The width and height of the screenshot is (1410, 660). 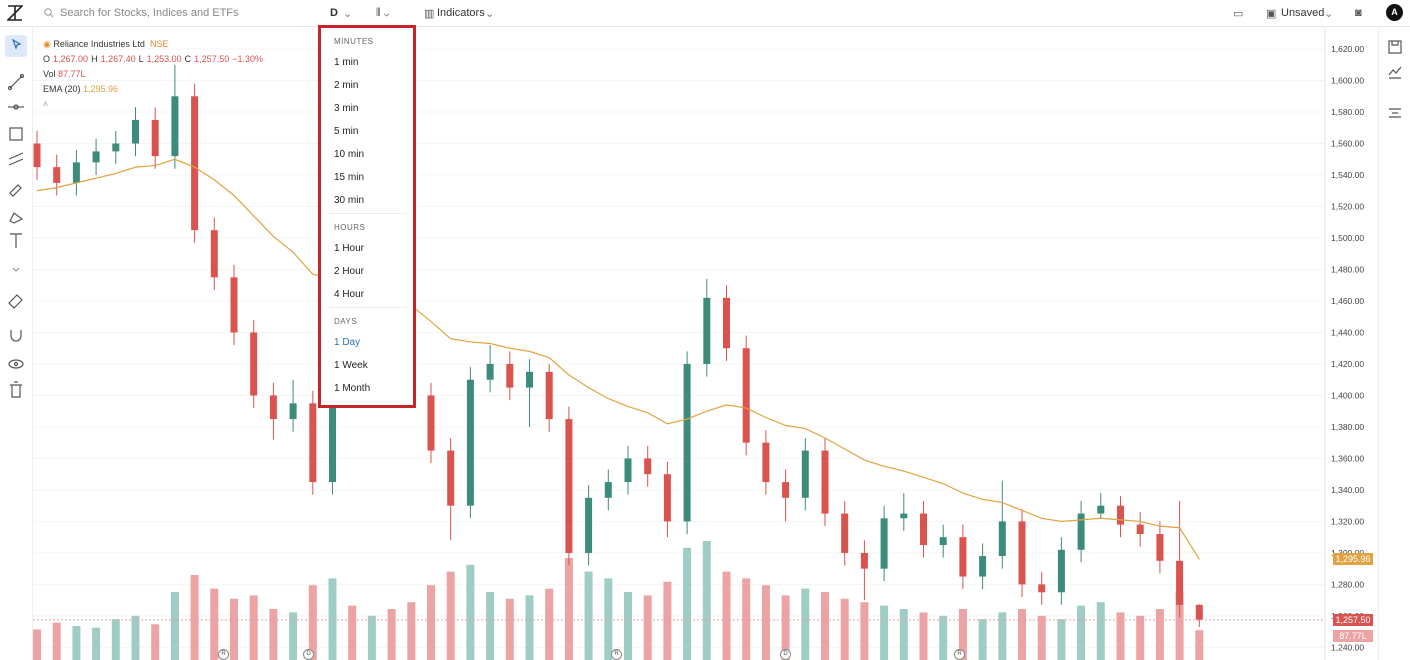 I want to click on y-tick-label: 1,440.00, so click(x=1347, y=332).